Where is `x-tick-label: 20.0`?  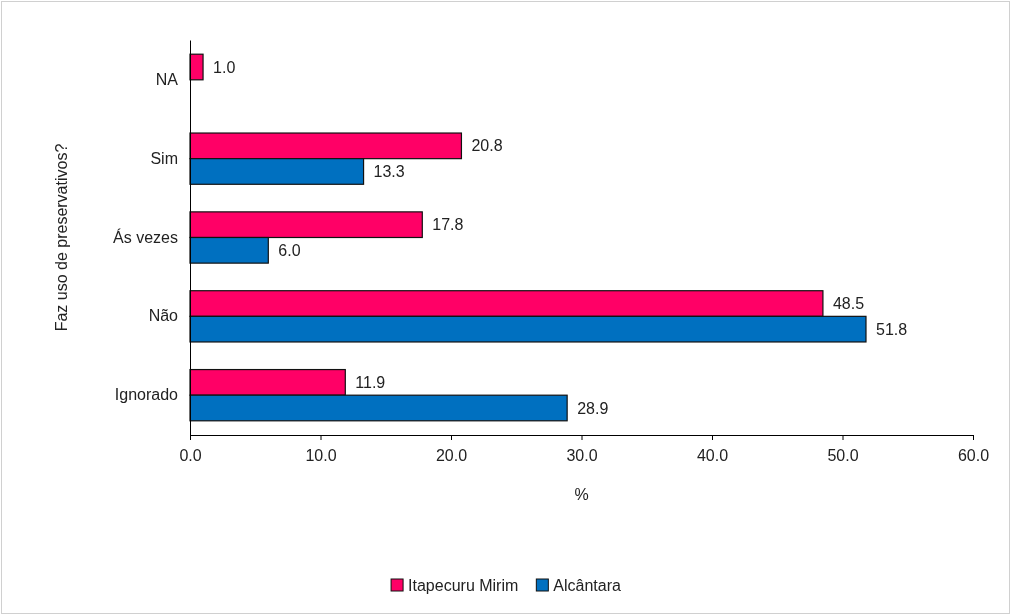 x-tick-label: 20.0 is located at coordinates (451, 456).